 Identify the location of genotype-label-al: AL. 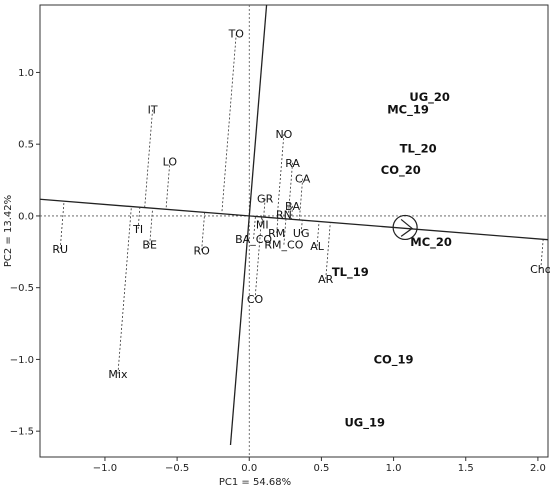
(317, 246).